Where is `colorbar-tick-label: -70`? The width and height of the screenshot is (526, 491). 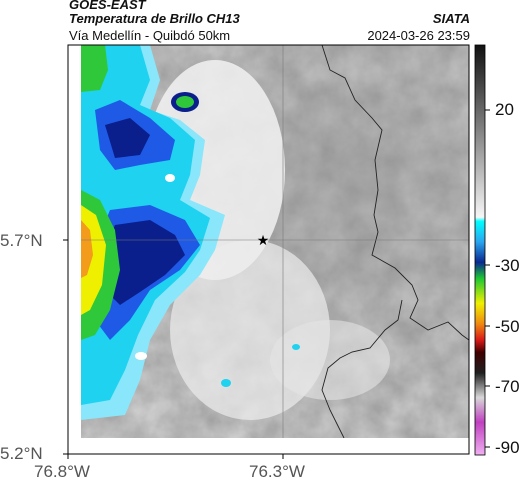
colorbar-tick-label: -70 is located at coordinates (507, 386).